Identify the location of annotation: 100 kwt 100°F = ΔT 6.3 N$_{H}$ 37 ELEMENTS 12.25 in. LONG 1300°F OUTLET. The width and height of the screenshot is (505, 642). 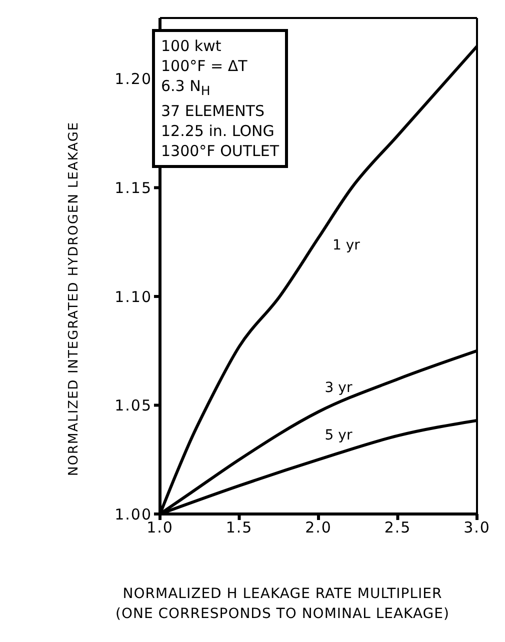
(220, 98).